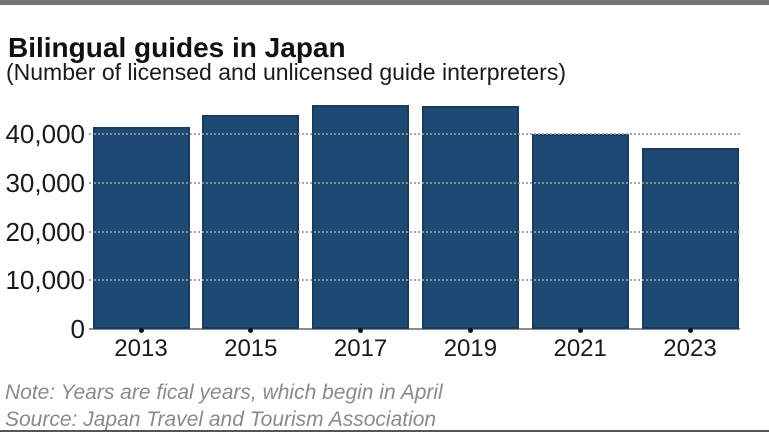 Image resolution: width=769 pixels, height=434 pixels. What do you see at coordinates (45, 182) in the screenshot?
I see `y-axis-tick-label: 30,000` at bounding box center [45, 182].